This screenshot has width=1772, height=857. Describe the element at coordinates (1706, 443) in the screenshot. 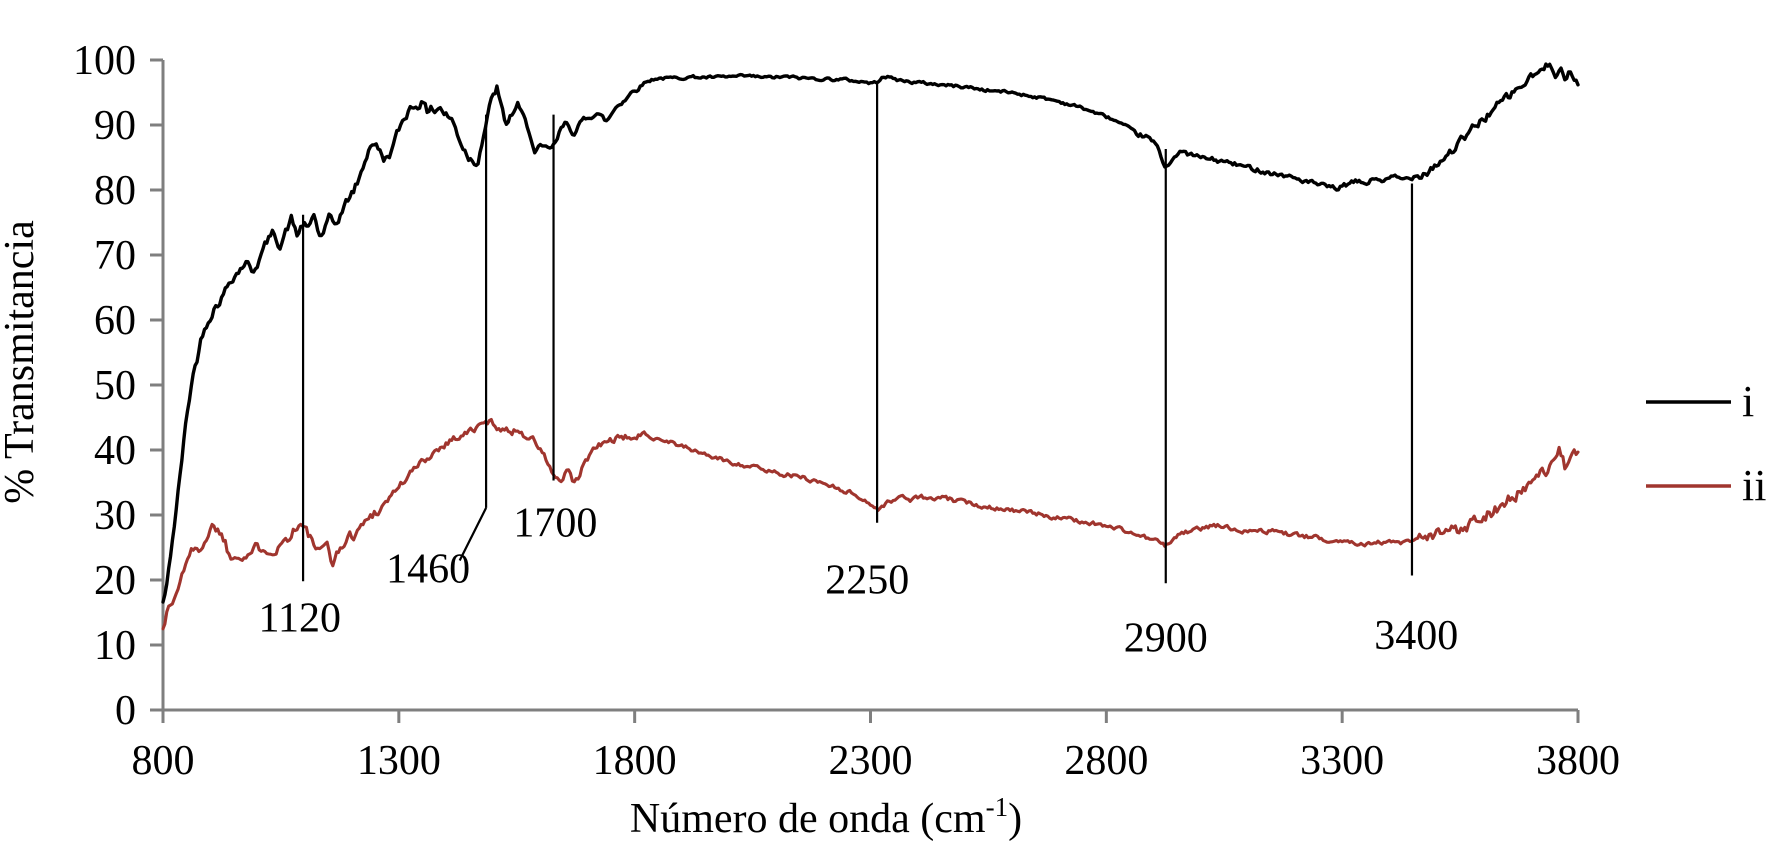

I see `legend: i ii` at that location.